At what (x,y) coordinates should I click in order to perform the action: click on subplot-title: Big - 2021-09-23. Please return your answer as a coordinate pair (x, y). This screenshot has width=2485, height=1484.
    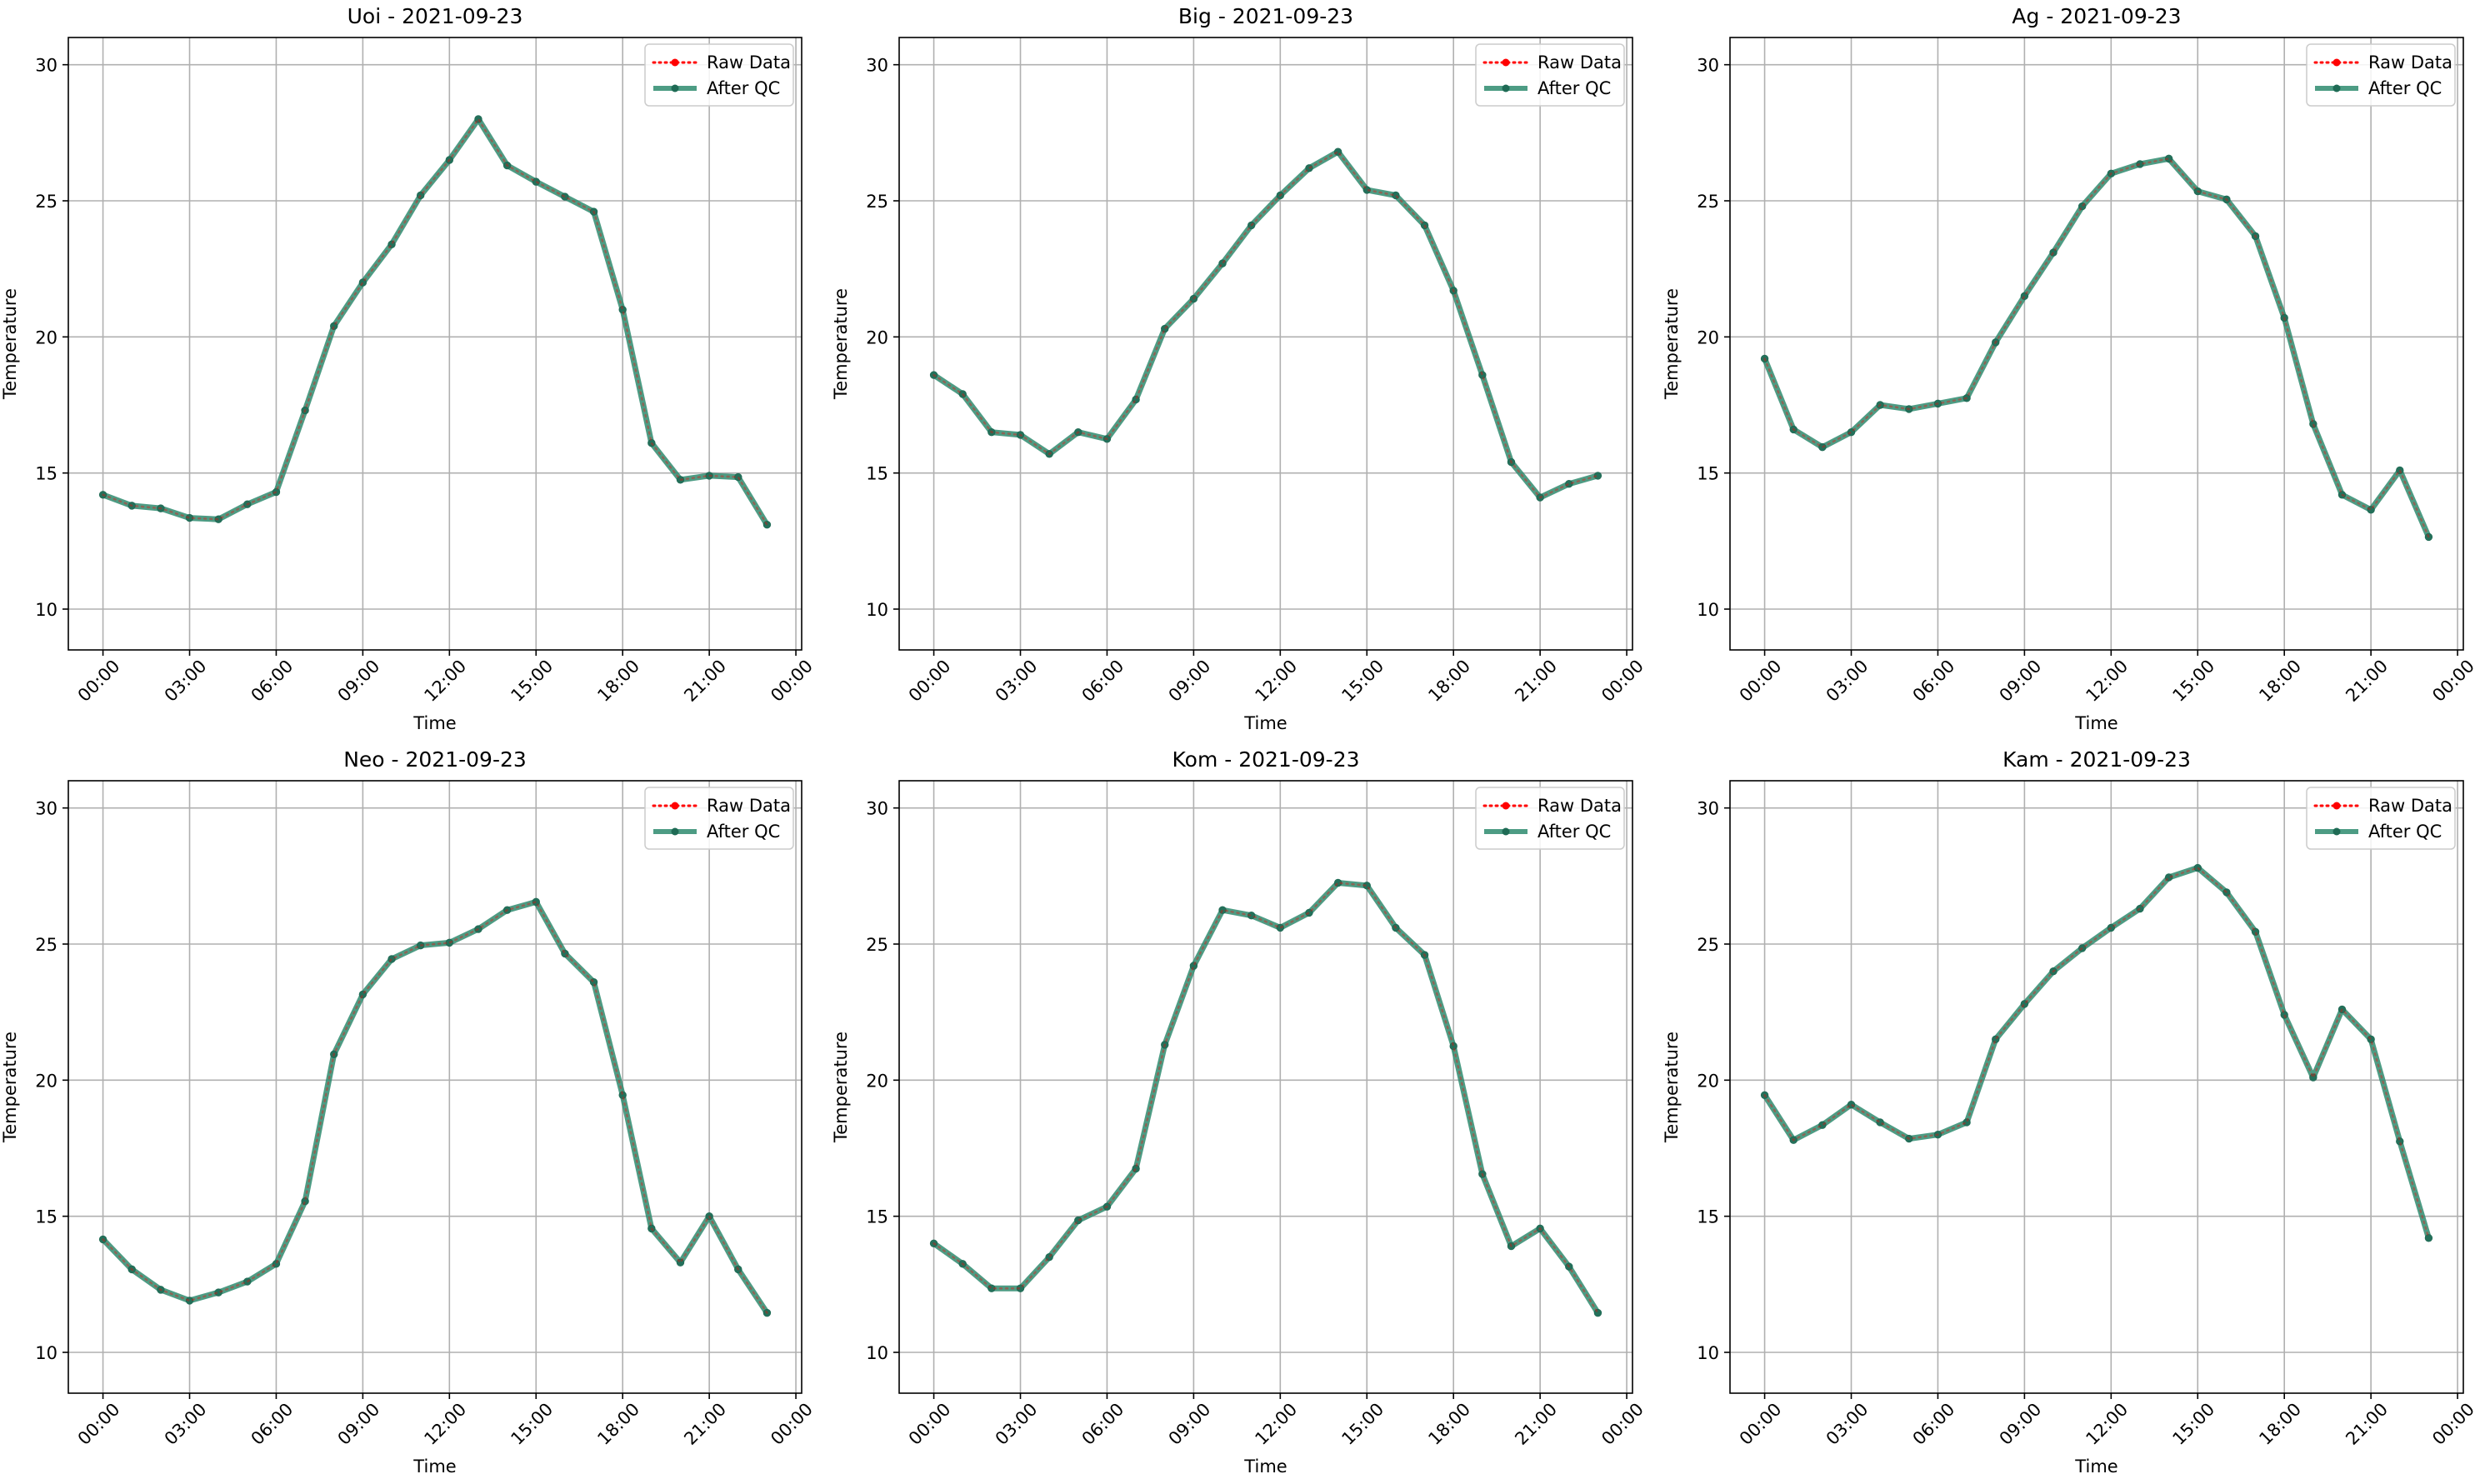
    Looking at the image, I should click on (1265, 16).